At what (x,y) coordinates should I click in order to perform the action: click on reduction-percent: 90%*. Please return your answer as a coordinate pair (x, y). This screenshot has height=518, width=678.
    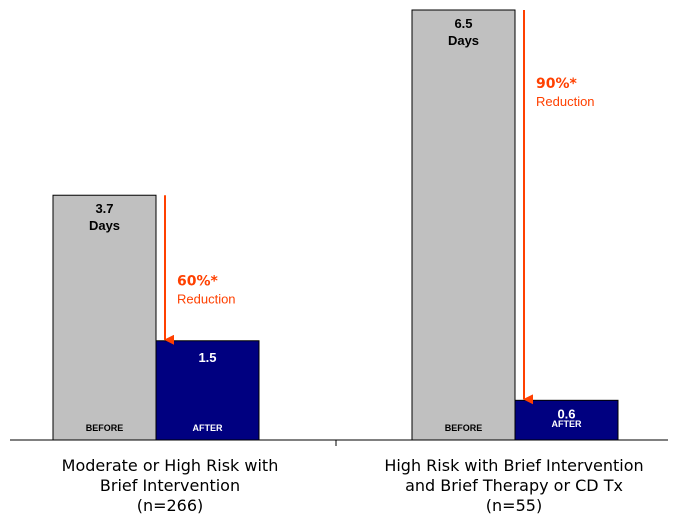
    Looking at the image, I should click on (557, 84).